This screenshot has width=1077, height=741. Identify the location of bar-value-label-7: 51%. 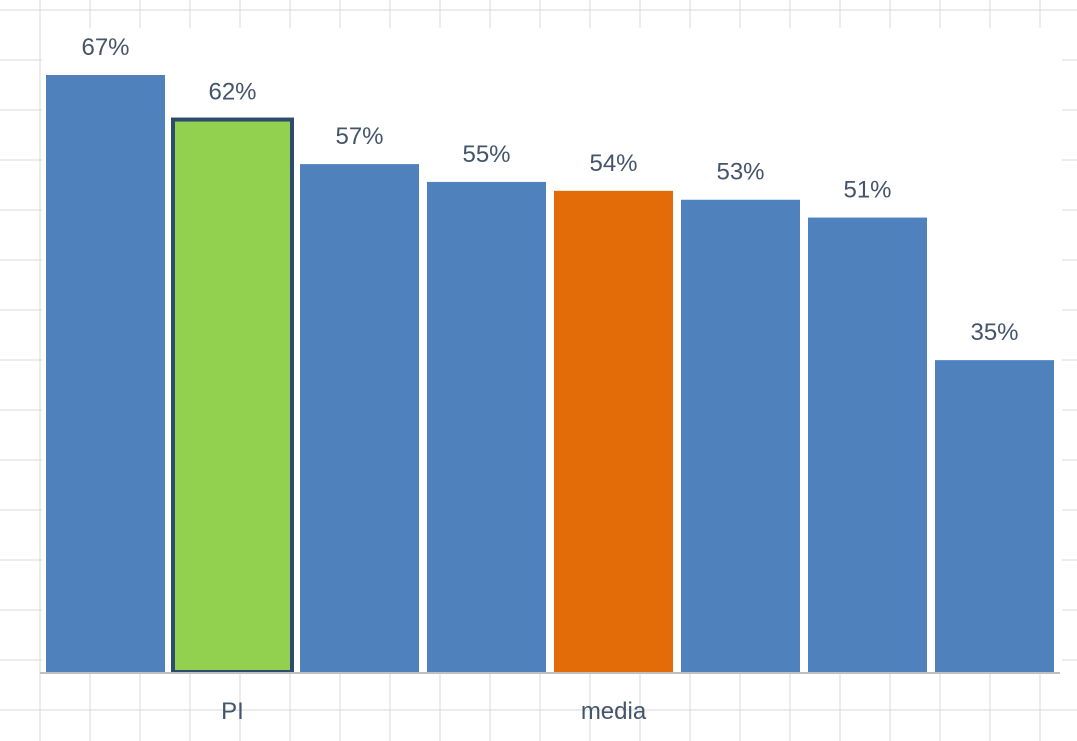
(867, 190).